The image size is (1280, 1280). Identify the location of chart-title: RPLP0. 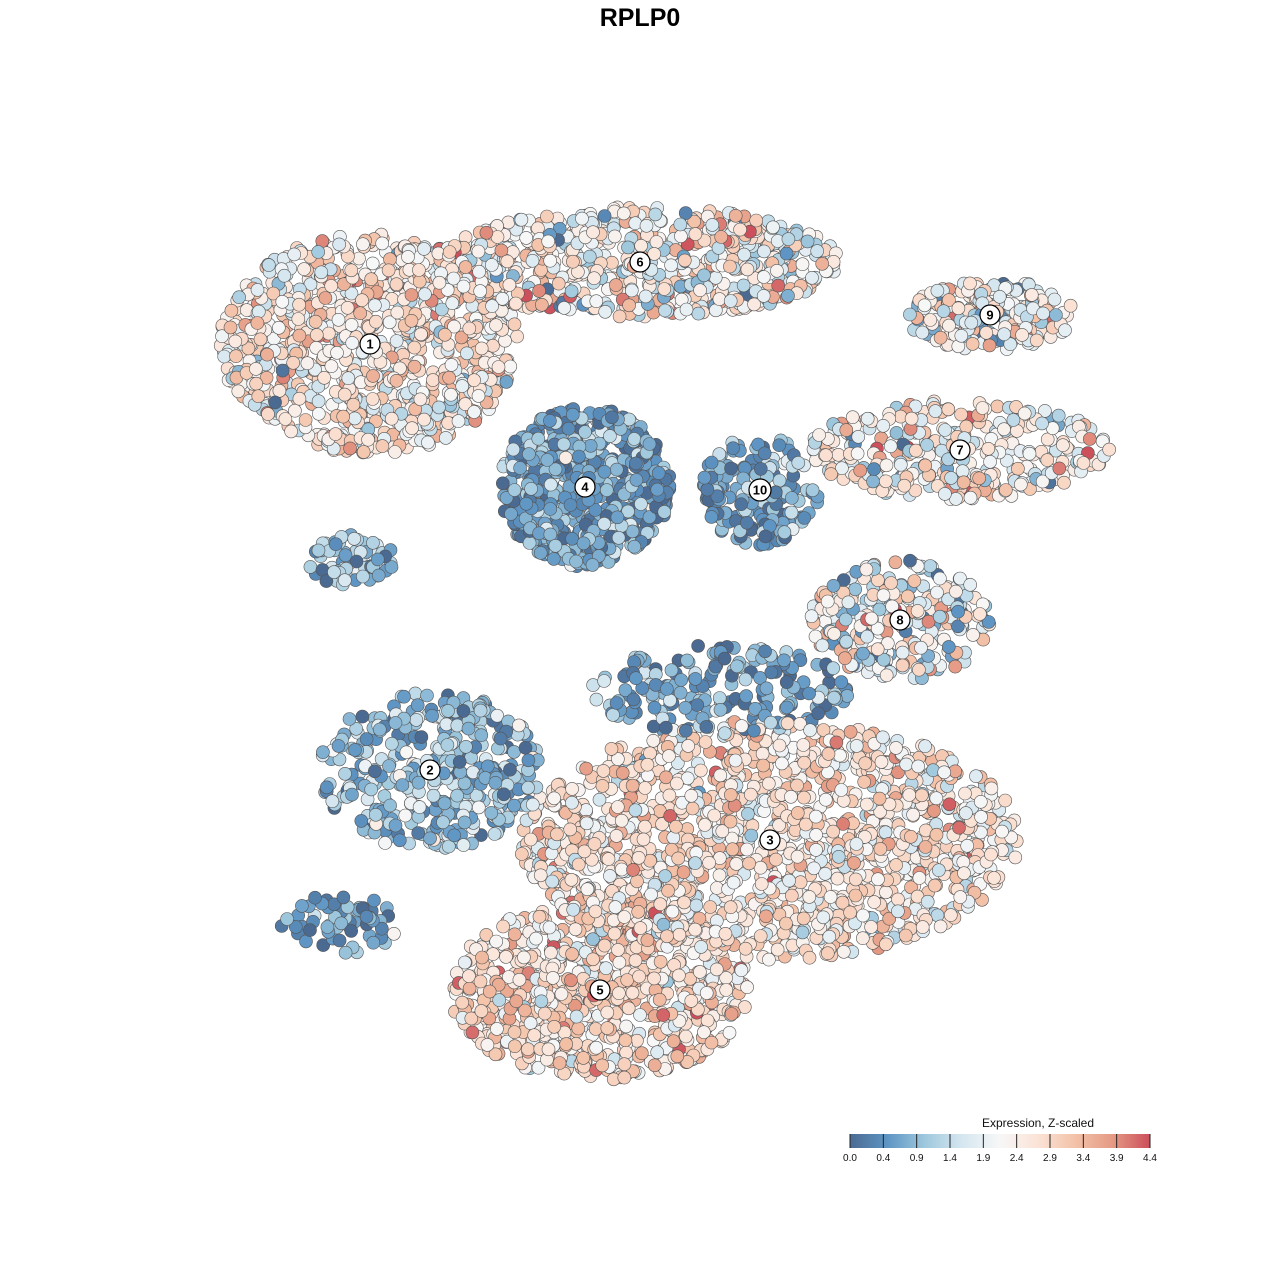
(640, 18).